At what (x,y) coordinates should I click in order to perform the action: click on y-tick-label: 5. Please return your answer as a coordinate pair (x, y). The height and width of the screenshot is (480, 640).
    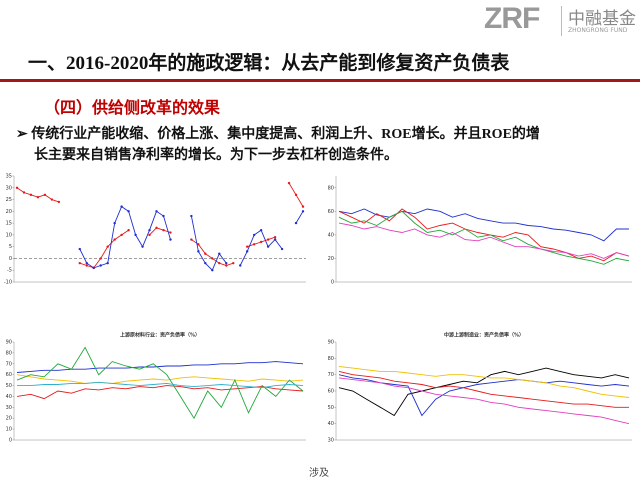
    Looking at the image, I should click on (10, 247).